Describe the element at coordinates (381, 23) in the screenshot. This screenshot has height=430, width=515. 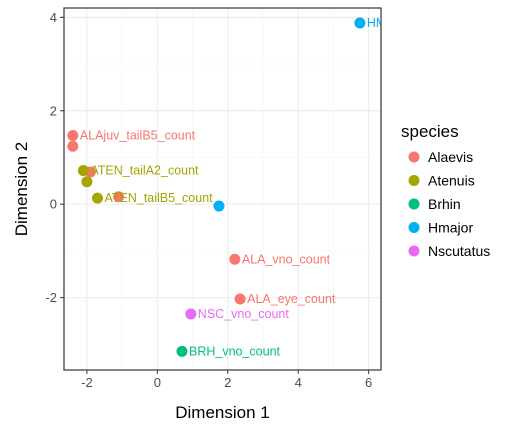
I see `point-label: HMA` at that location.